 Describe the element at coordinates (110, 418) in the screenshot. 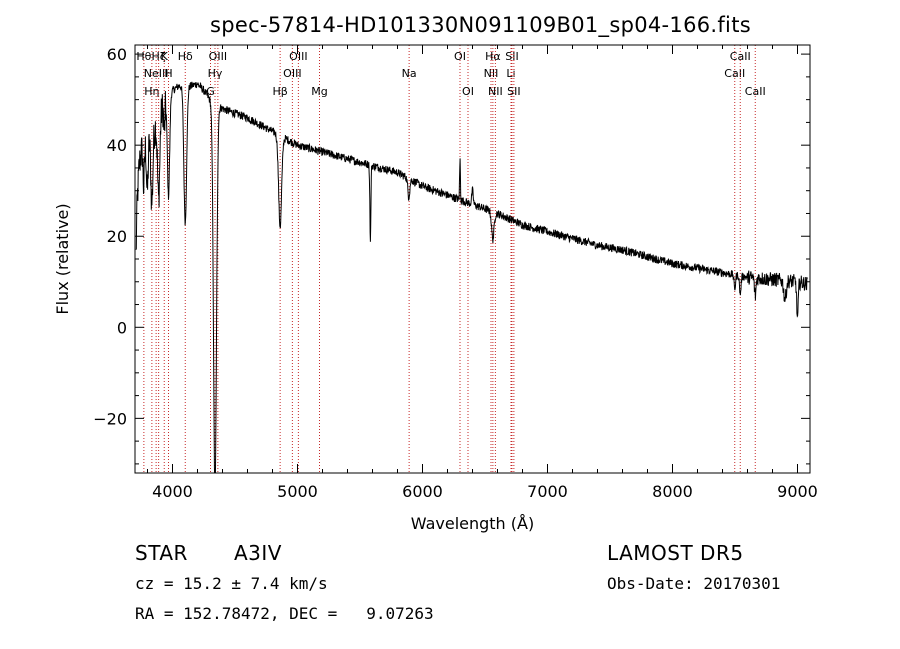

I see `y-tick-label: −20` at that location.